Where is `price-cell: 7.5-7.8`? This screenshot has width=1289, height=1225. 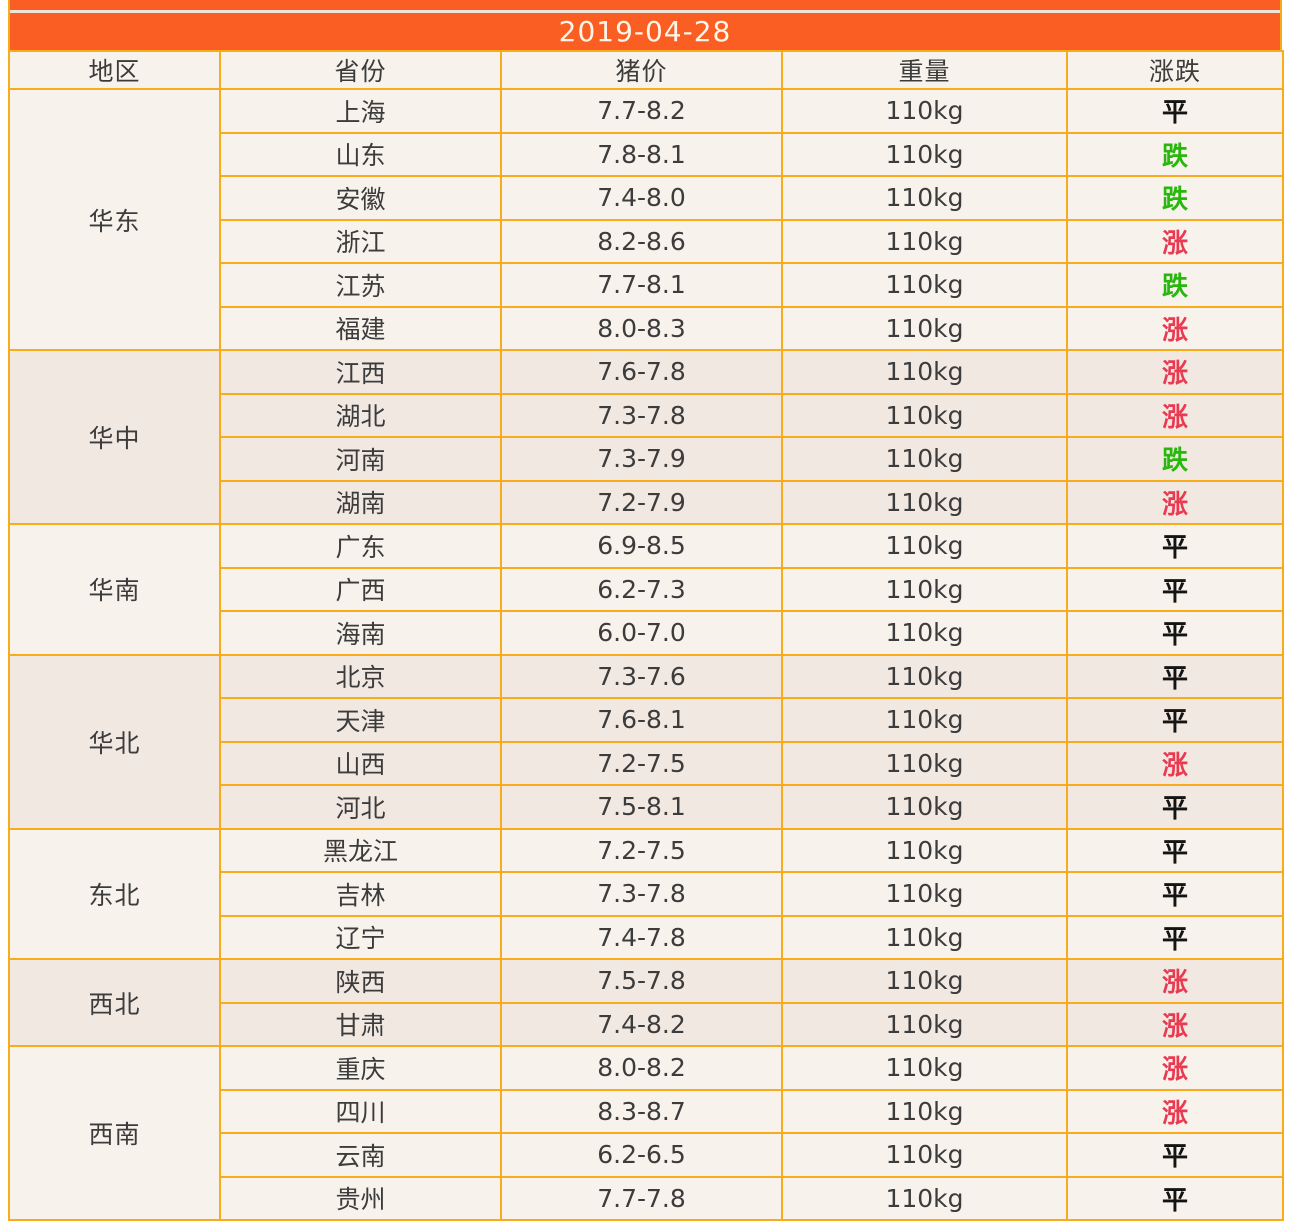 price-cell: 7.5-7.8 is located at coordinates (641, 981).